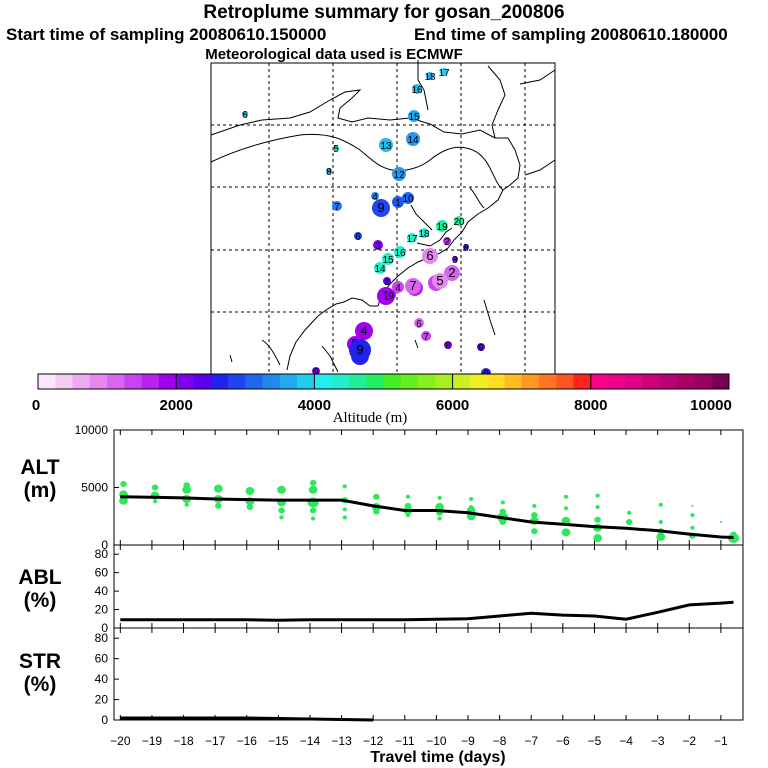  I want to click on str-panel-label: STR (%), so click(40, 673).